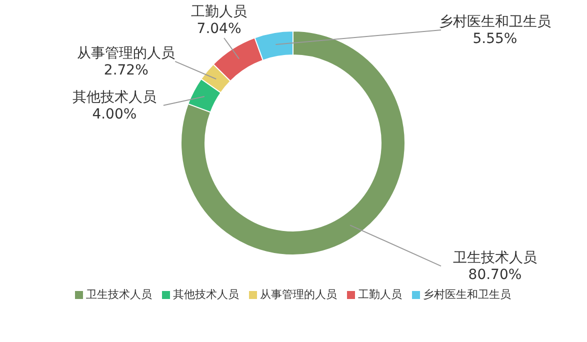  Describe the element at coordinates (380, 294) in the screenshot. I see `legend-label: 工勤人员` at that location.